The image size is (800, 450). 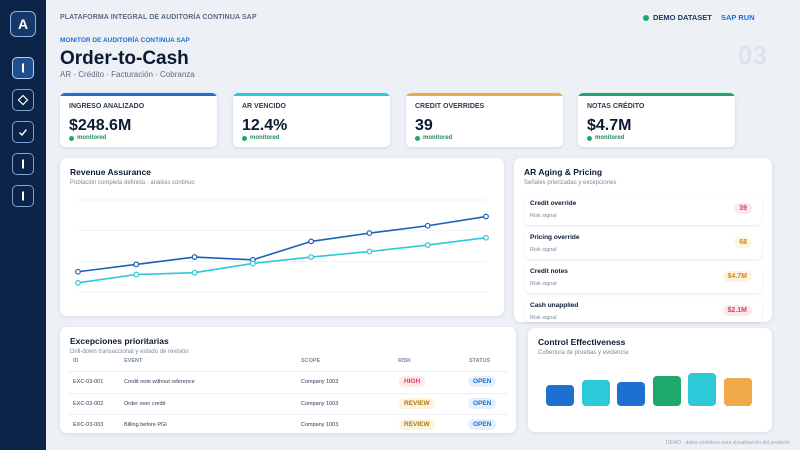 I want to click on kpi-card-revenue: INGRESO ANALIZADO $248.6M monitored, so click(x=138, y=120).